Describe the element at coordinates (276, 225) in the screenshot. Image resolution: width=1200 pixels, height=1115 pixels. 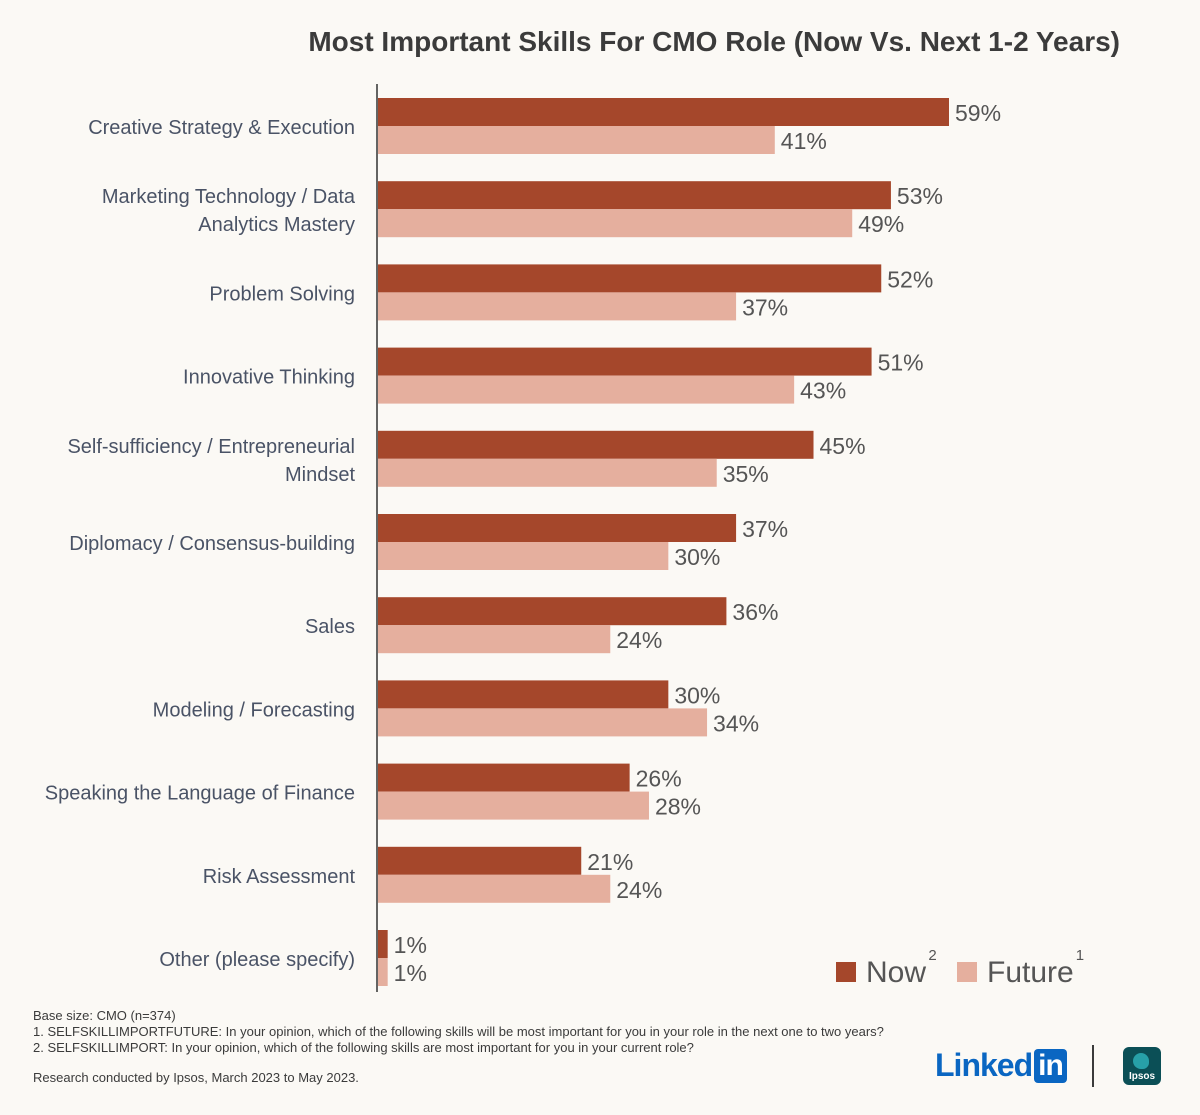
I see `category-label: Analytics Mastery` at that location.